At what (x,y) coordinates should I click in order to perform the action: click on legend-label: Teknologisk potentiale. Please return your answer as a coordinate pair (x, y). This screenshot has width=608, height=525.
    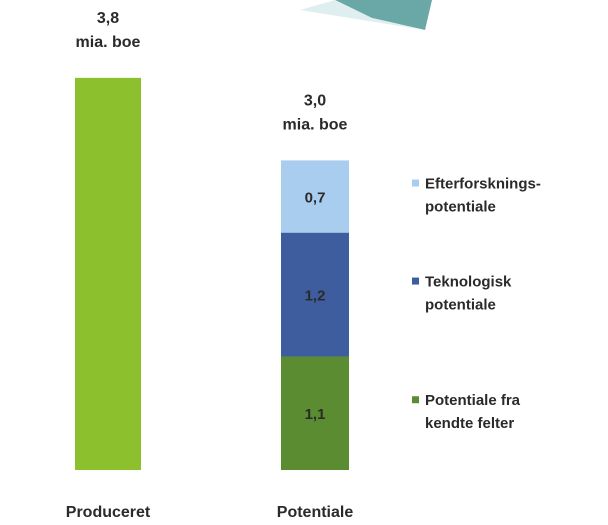
    Looking at the image, I should click on (468, 294).